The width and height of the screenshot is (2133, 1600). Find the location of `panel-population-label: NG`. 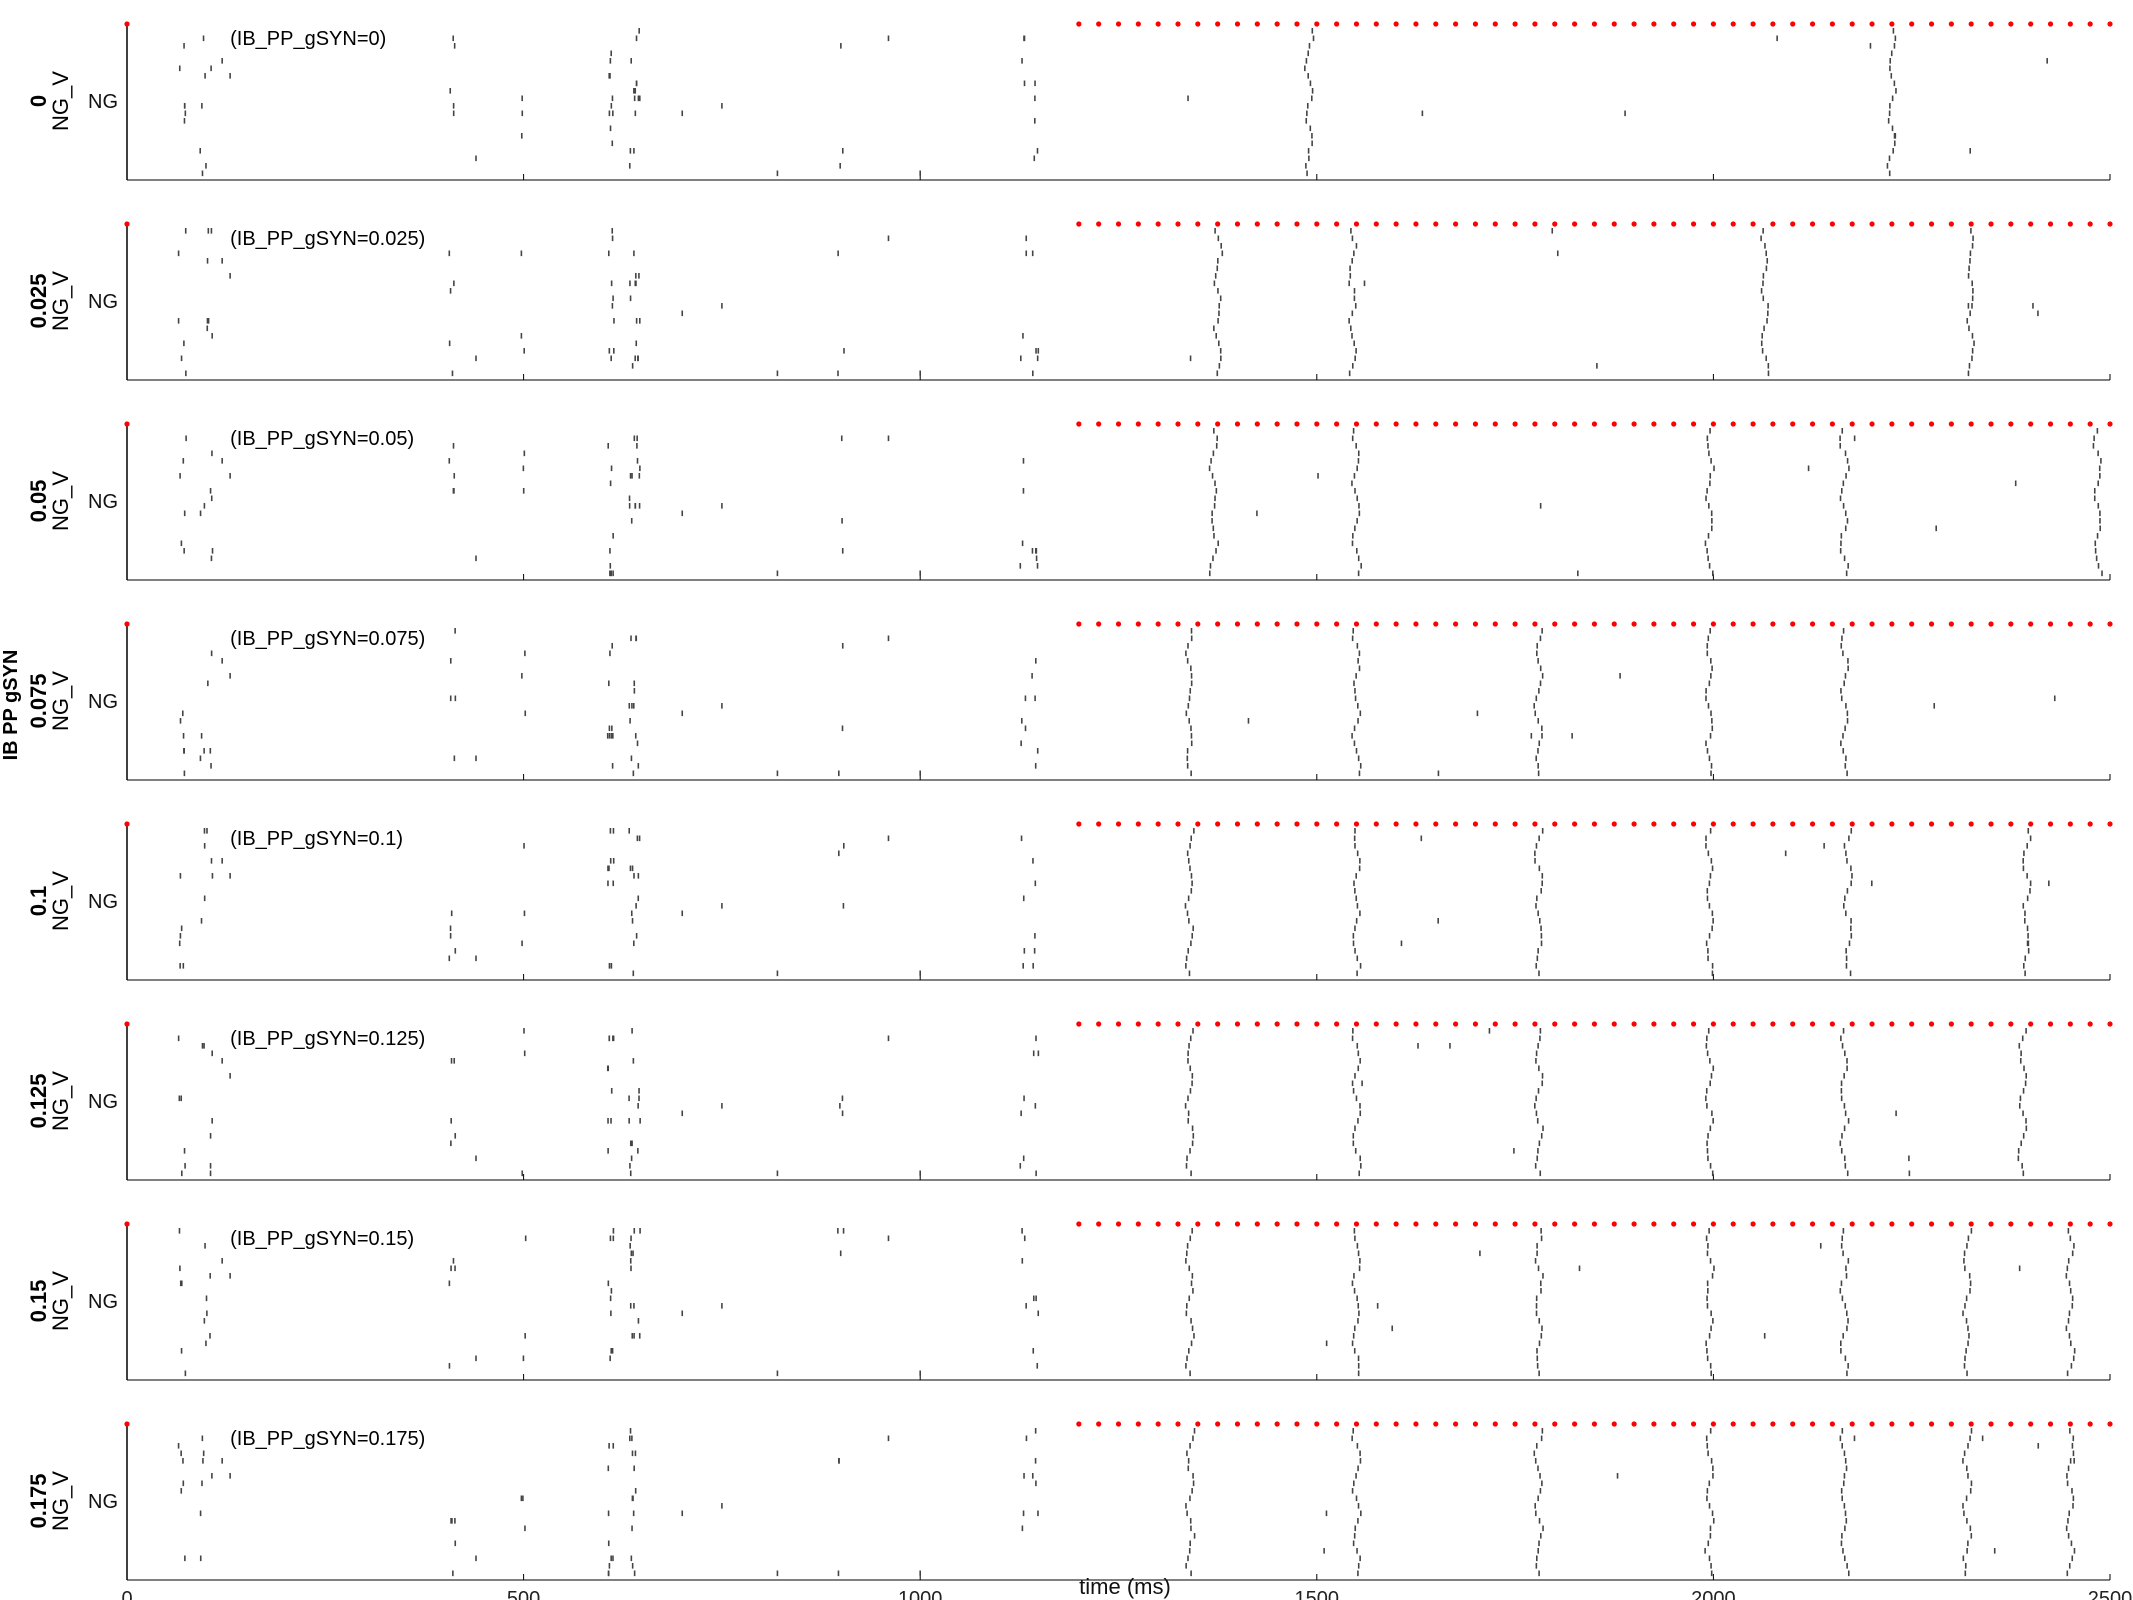

panel-population-label: NG is located at coordinates (103, 902).